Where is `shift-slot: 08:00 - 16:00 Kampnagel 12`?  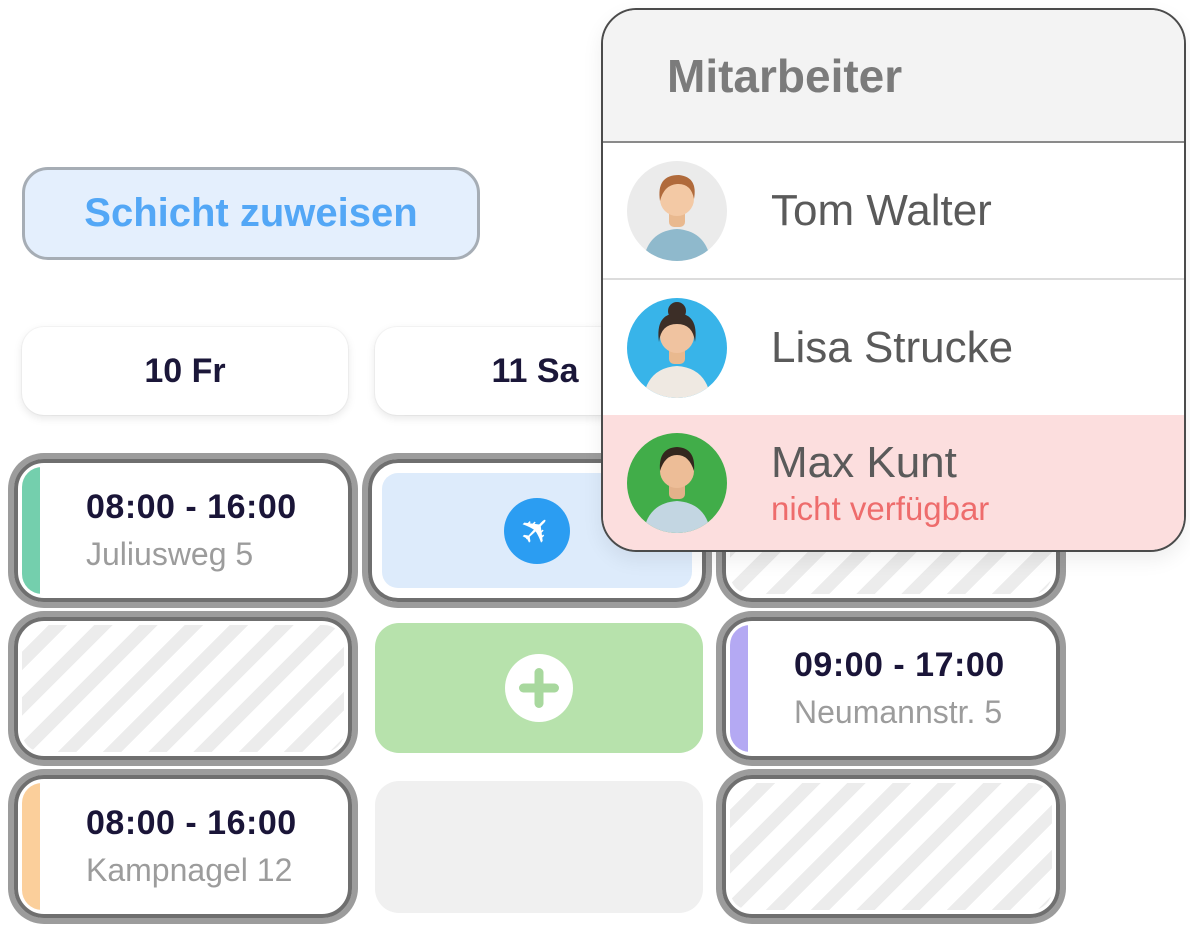
shift-slot: 08:00 - 16:00 Kampnagel 12 is located at coordinates (183, 846).